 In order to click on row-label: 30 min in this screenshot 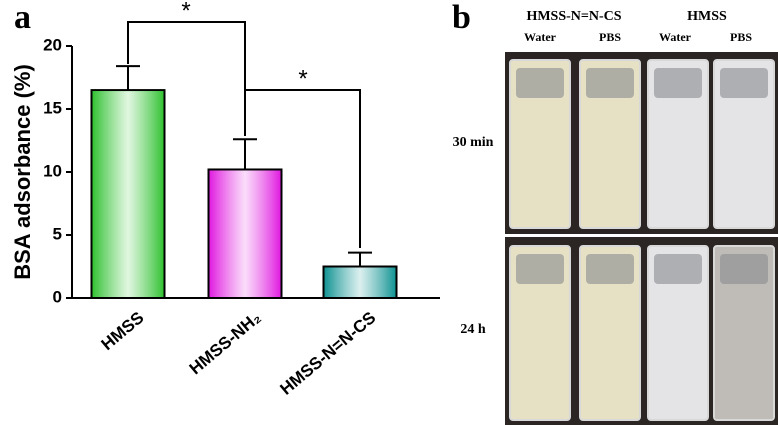, I will do `click(473, 142)`.